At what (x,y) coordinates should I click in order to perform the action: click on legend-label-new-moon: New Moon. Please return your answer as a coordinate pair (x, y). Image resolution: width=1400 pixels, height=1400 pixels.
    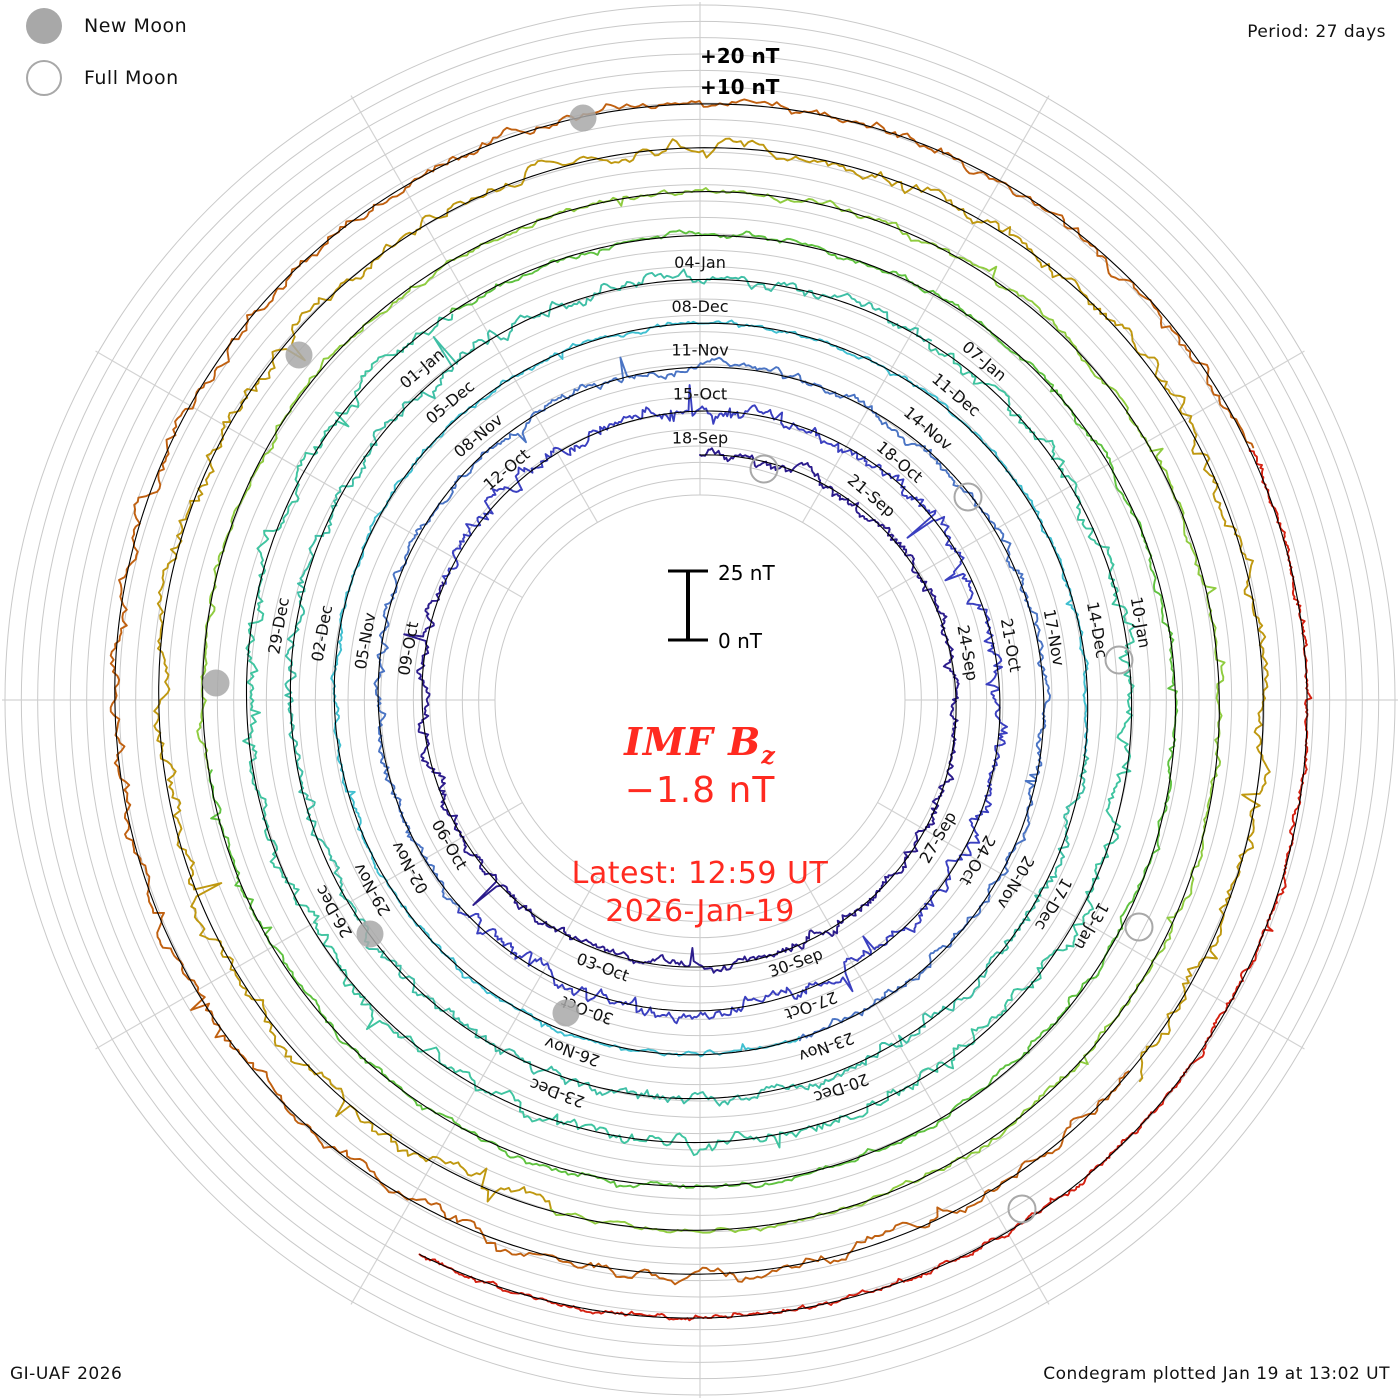
    Looking at the image, I should click on (136, 26).